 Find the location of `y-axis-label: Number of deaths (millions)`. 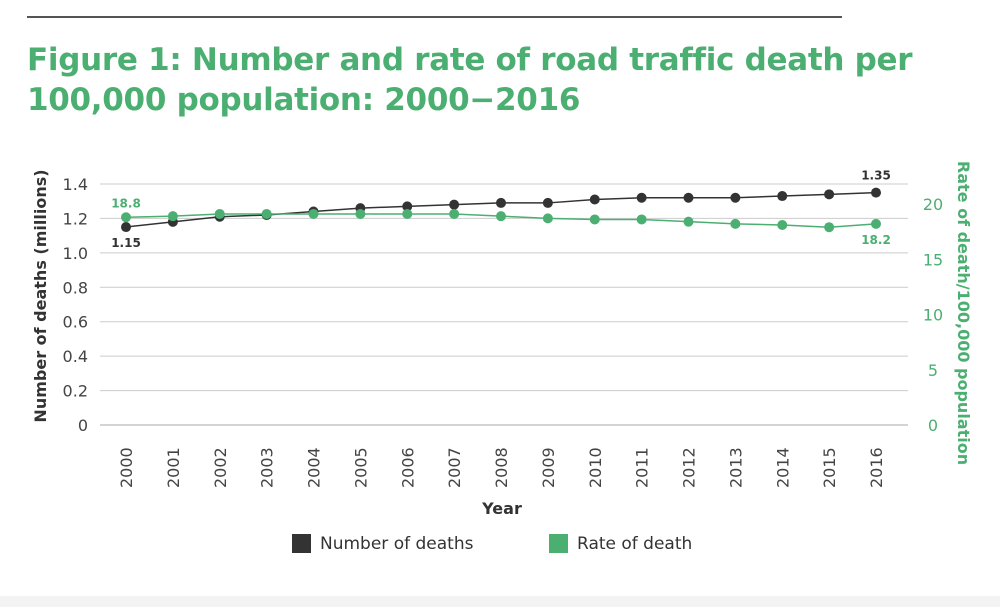

y-axis-label: Number of deaths (millions) is located at coordinates (40, 295).